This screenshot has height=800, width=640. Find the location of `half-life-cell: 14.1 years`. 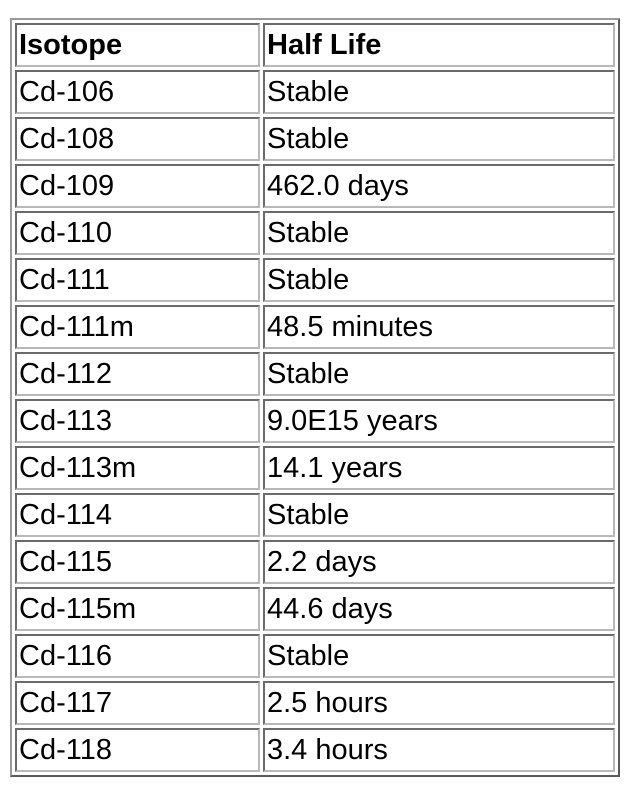

half-life-cell: 14.1 years is located at coordinates (439, 468).